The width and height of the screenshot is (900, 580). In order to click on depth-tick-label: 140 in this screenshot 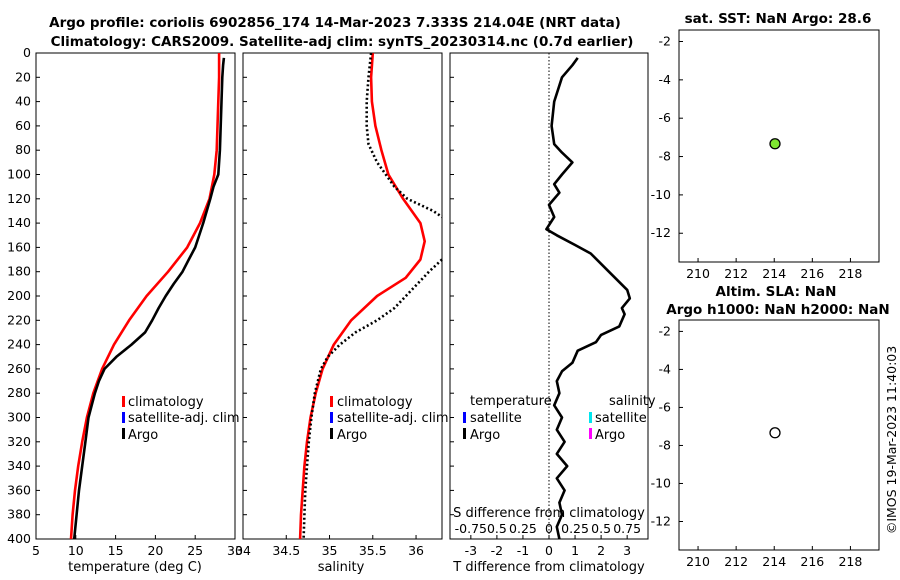, I will do `click(19, 222)`.